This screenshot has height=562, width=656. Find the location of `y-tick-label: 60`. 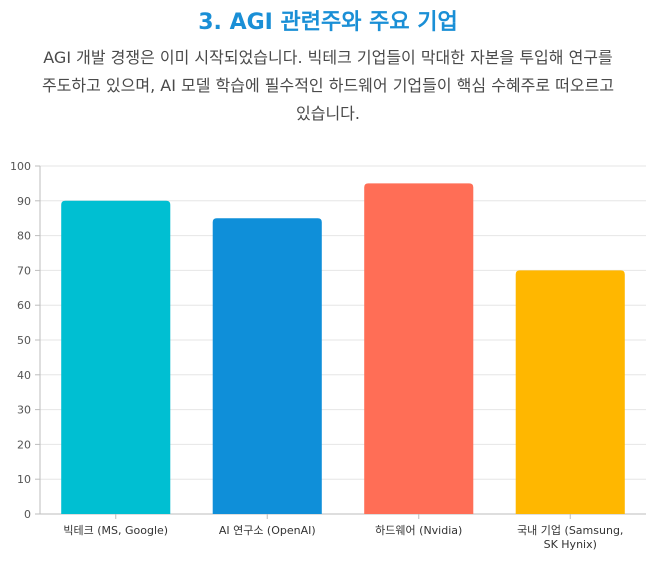

y-tick-label: 60 is located at coordinates (24, 305).